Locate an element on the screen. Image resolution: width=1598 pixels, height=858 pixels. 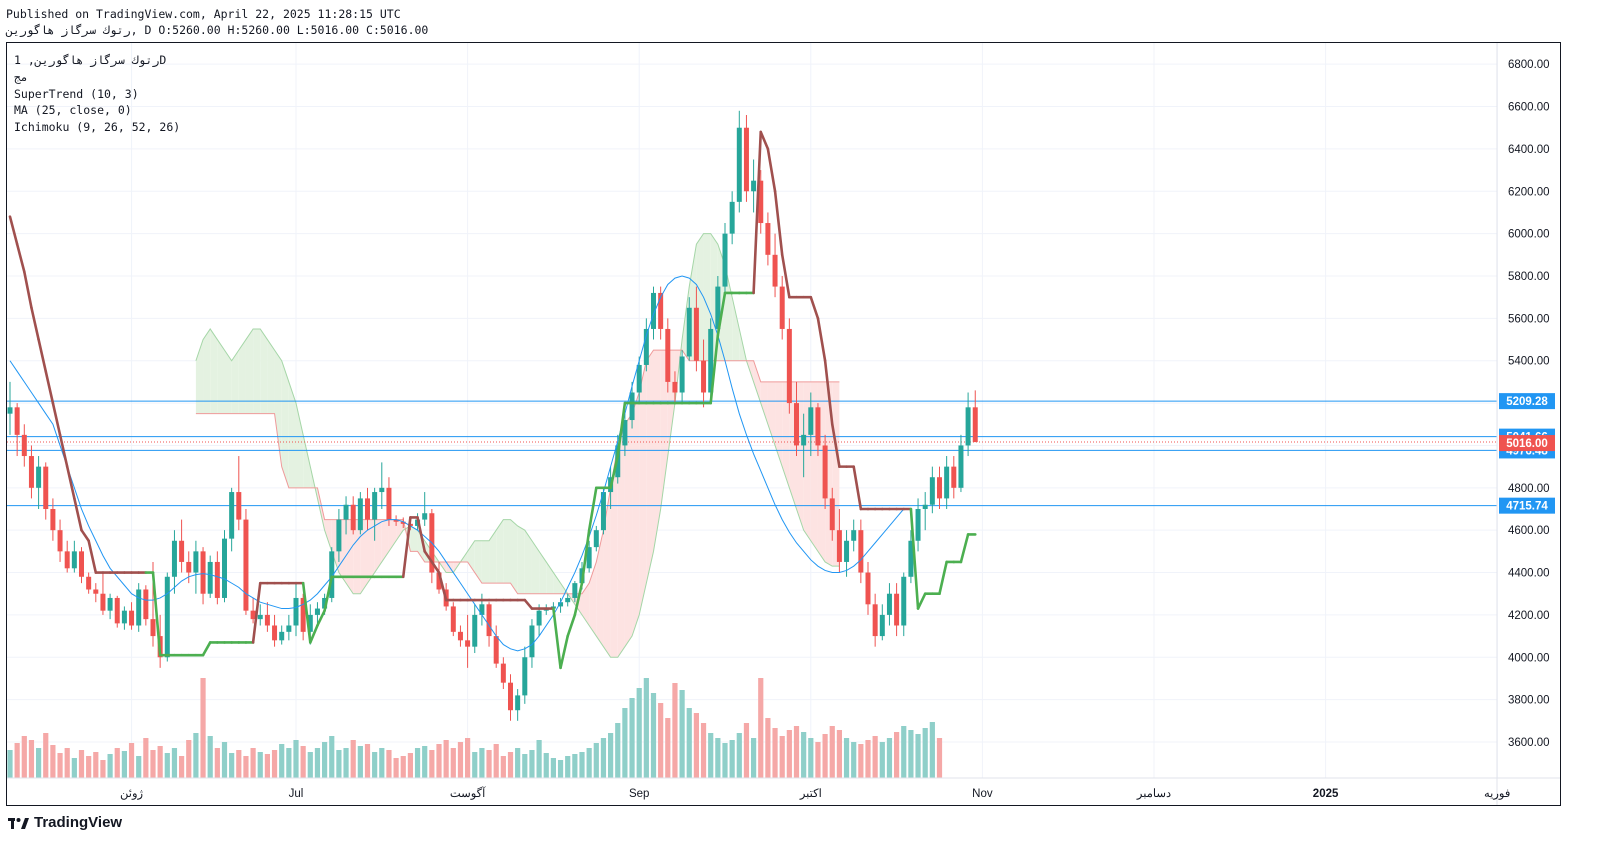
time-tick-label: 2025 is located at coordinates (1326, 794).